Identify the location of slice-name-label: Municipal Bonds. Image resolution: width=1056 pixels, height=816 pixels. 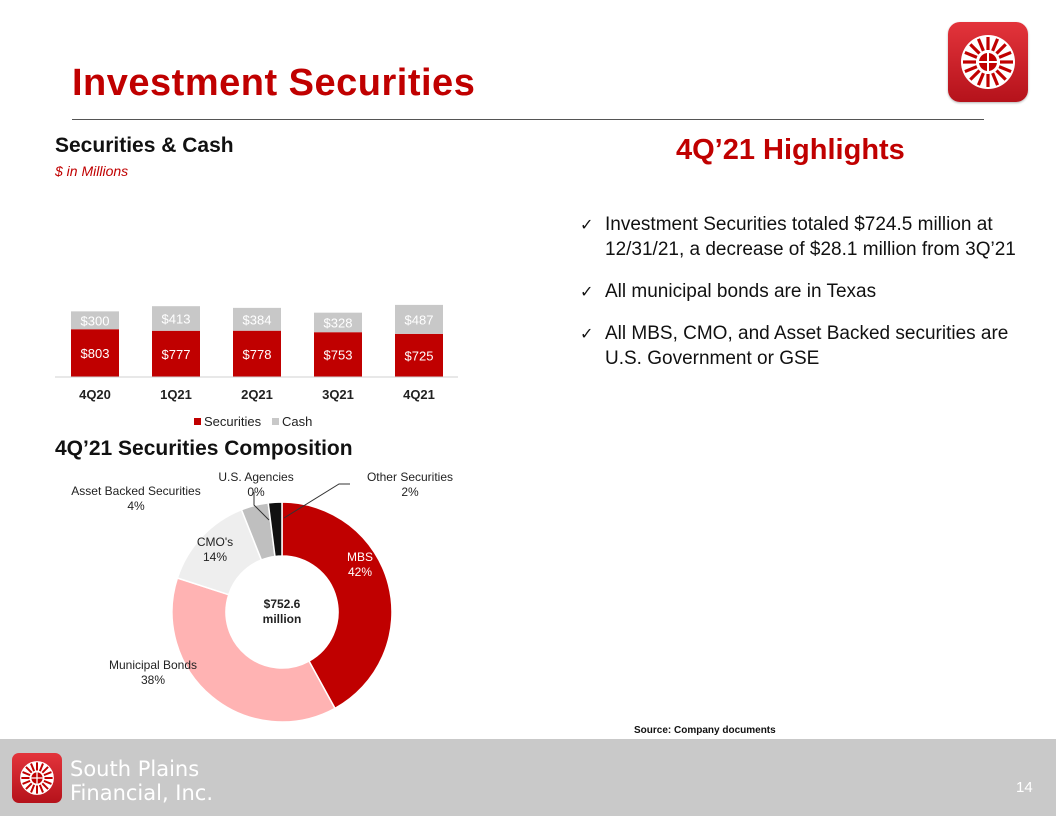
(153, 665).